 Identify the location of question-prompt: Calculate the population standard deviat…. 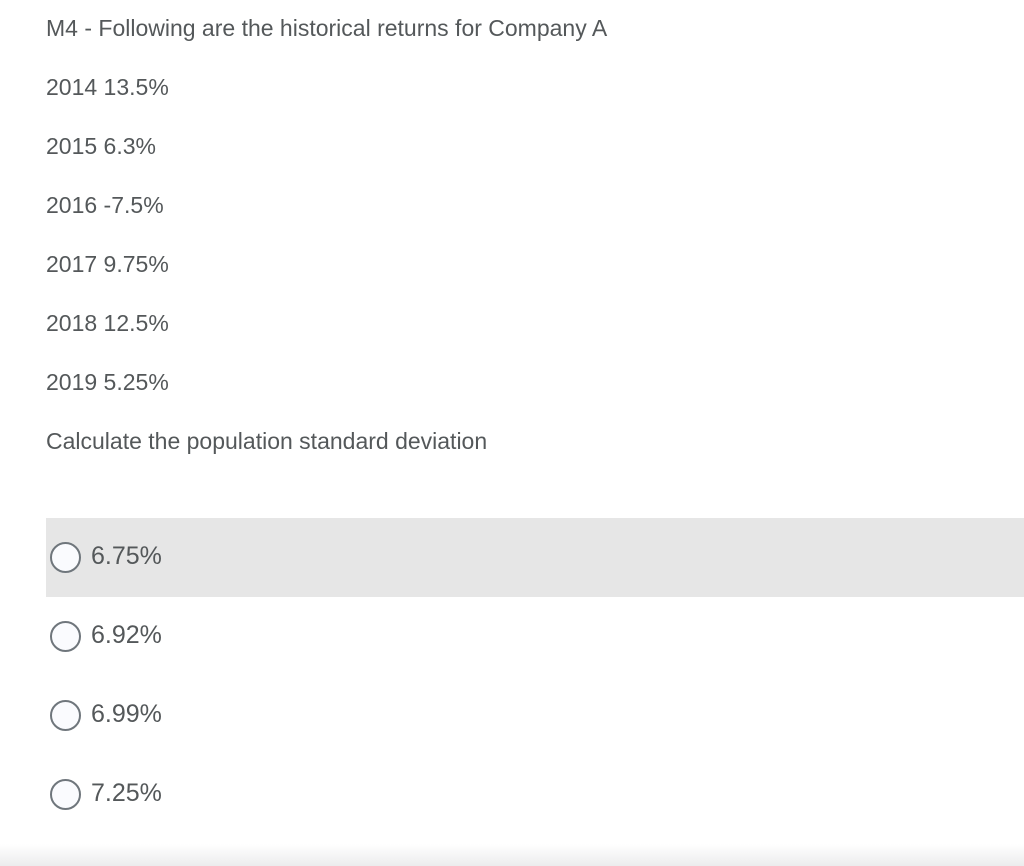
(267, 441).